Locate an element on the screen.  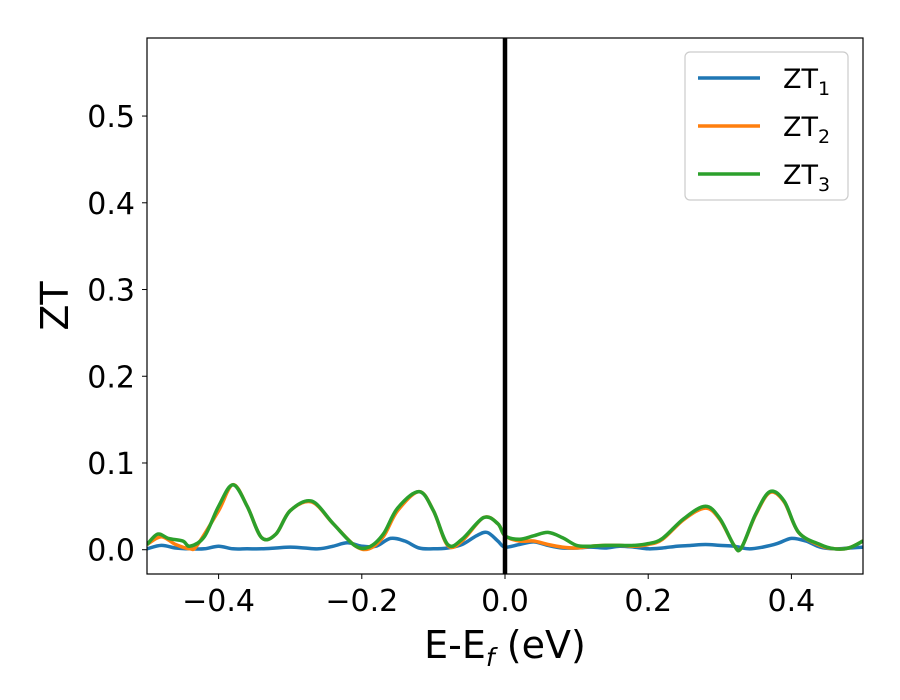
x-axis-label: E-Ef (eV) is located at coordinates (505, 647).